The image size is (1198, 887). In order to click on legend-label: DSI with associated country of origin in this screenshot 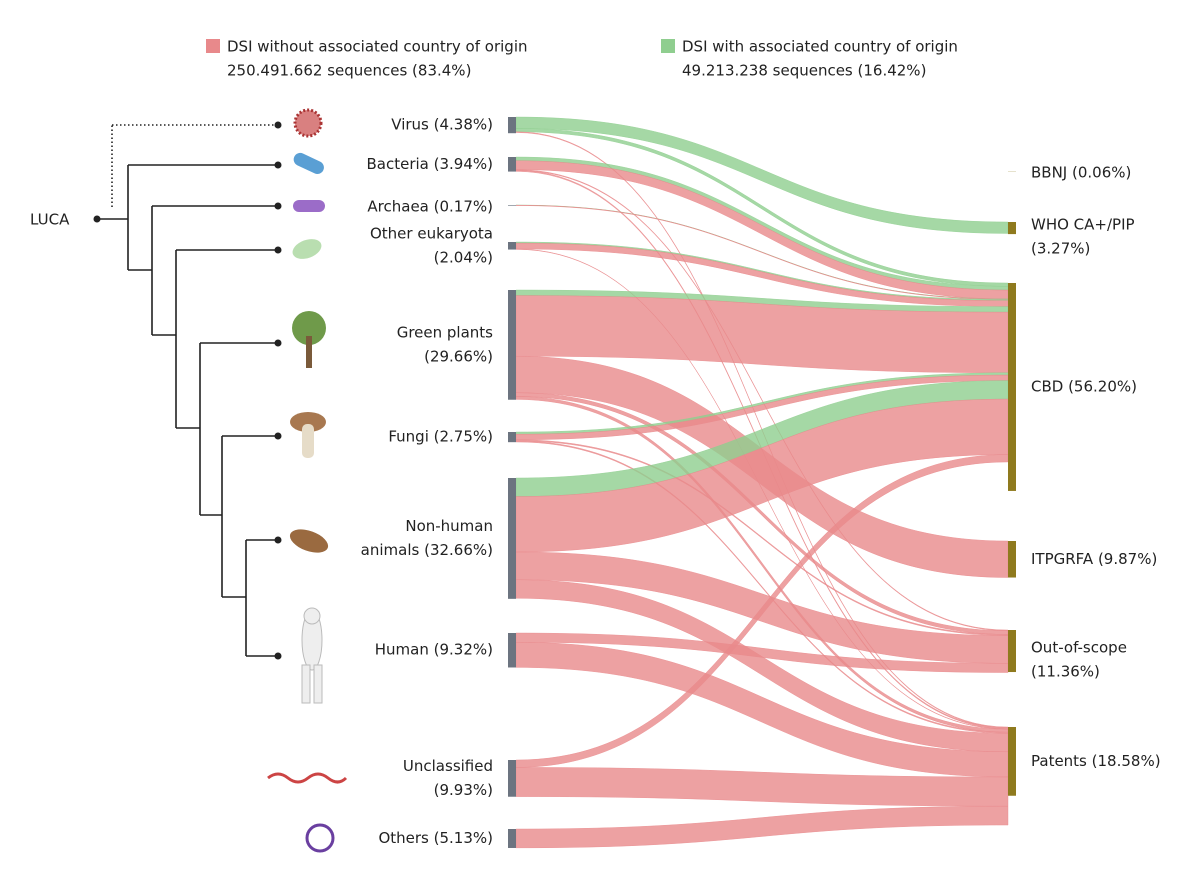, I will do `click(820, 47)`.